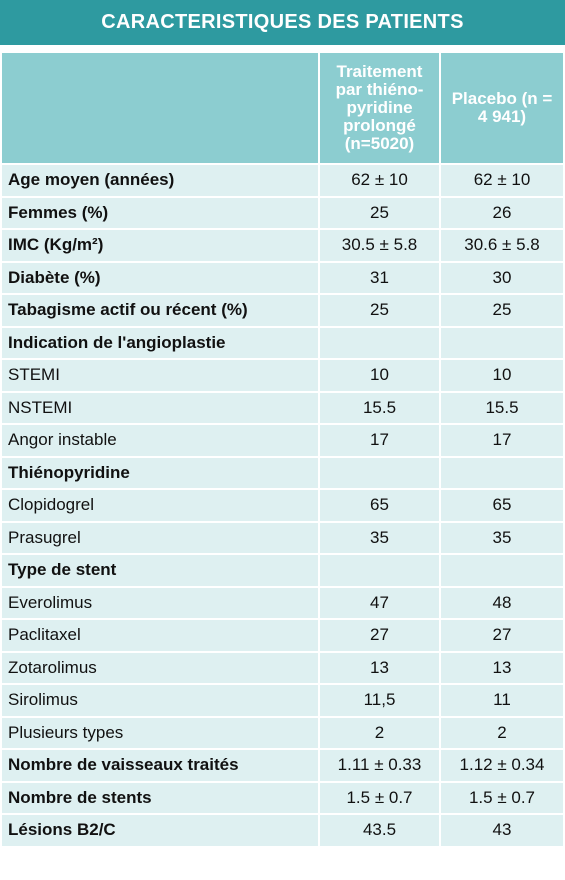  I want to click on row-treatment-value: 62 ± 10, so click(379, 180).